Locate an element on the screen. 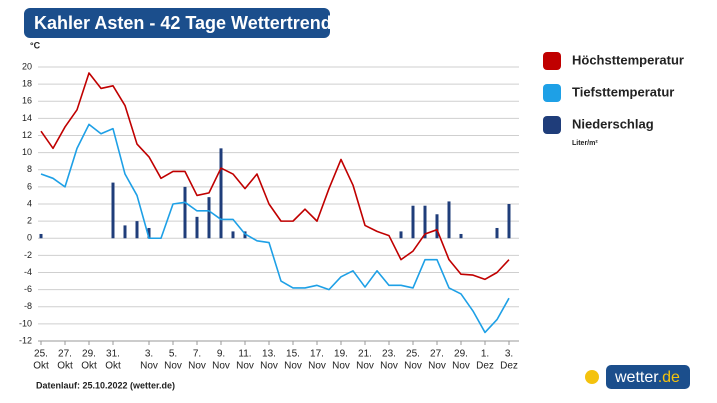  x-tick-label: 21. is located at coordinates (365, 354).